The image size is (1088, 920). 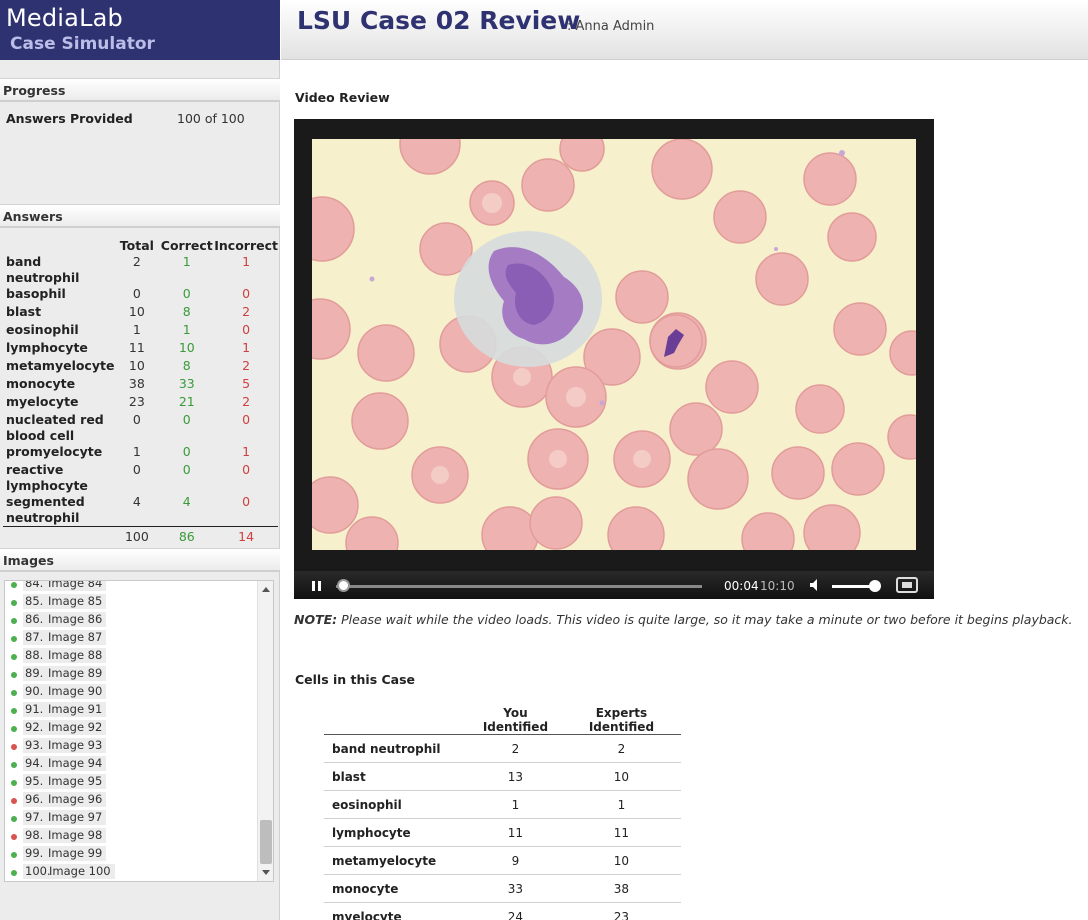 I want to click on cells-cell-experts: 11, so click(x=621, y=832).